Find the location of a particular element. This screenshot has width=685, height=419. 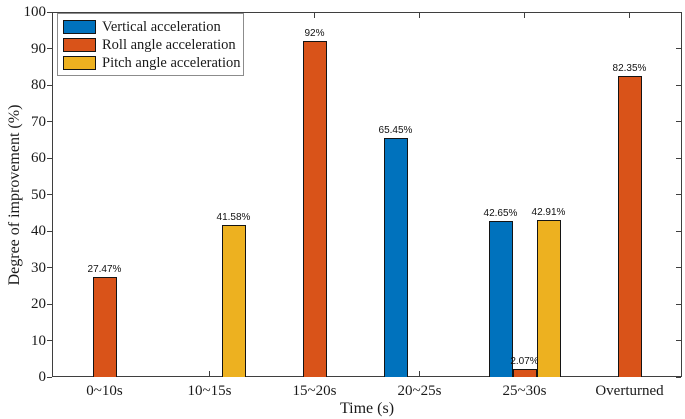

x-tick-label: 25~30s is located at coordinates (524, 391).